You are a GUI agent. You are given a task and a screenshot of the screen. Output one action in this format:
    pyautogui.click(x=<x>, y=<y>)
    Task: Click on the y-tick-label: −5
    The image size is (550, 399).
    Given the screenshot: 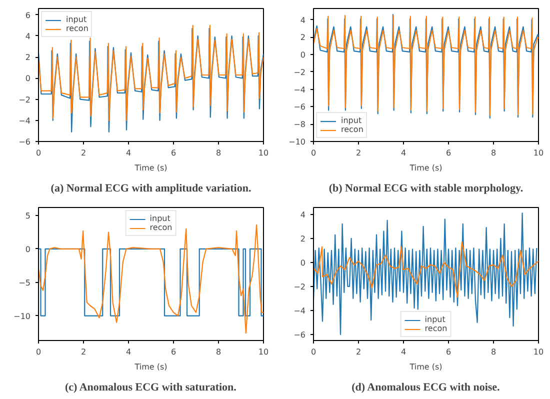 What is the action you would take?
    pyautogui.click(x=24, y=283)
    